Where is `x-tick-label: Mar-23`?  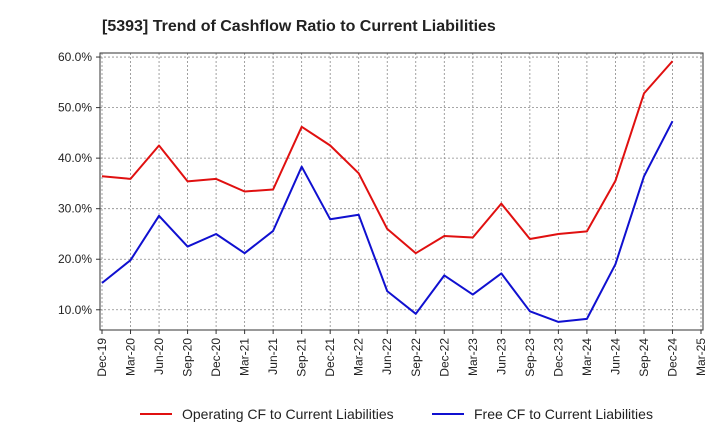 x-tick-label: Mar-23 is located at coordinates (473, 357).